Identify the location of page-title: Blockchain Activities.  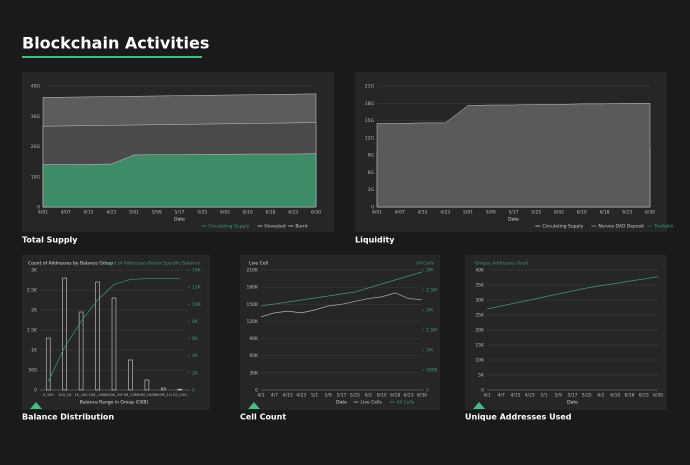
(115, 43).